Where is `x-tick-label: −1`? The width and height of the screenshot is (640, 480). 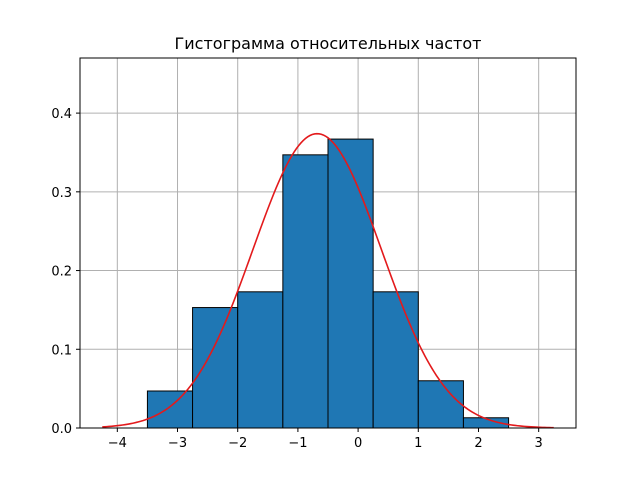
x-tick-label: −1 is located at coordinates (297, 443).